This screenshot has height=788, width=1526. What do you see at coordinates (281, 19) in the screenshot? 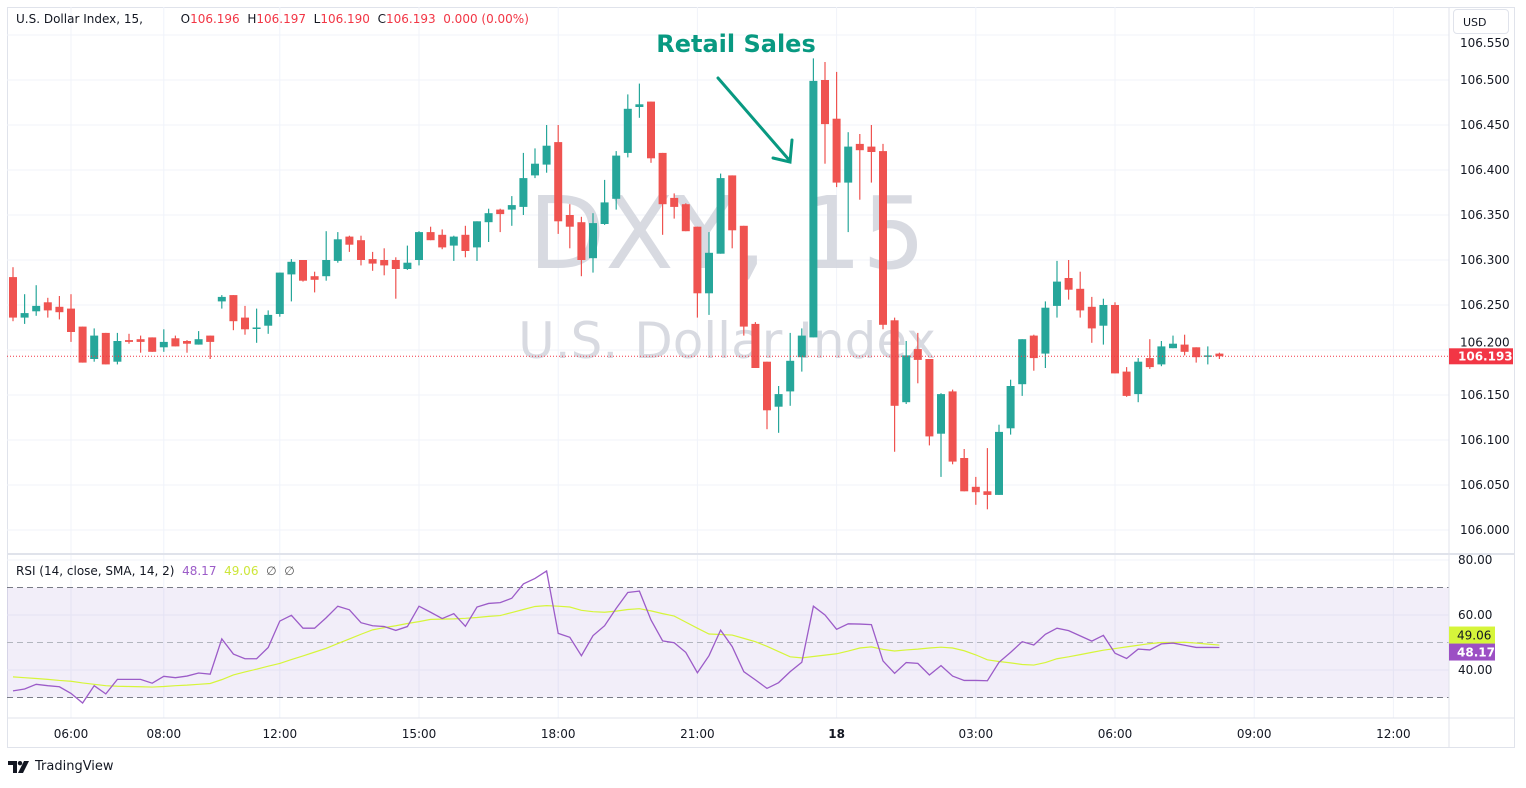
I see `legend-high: 106.197` at bounding box center [281, 19].